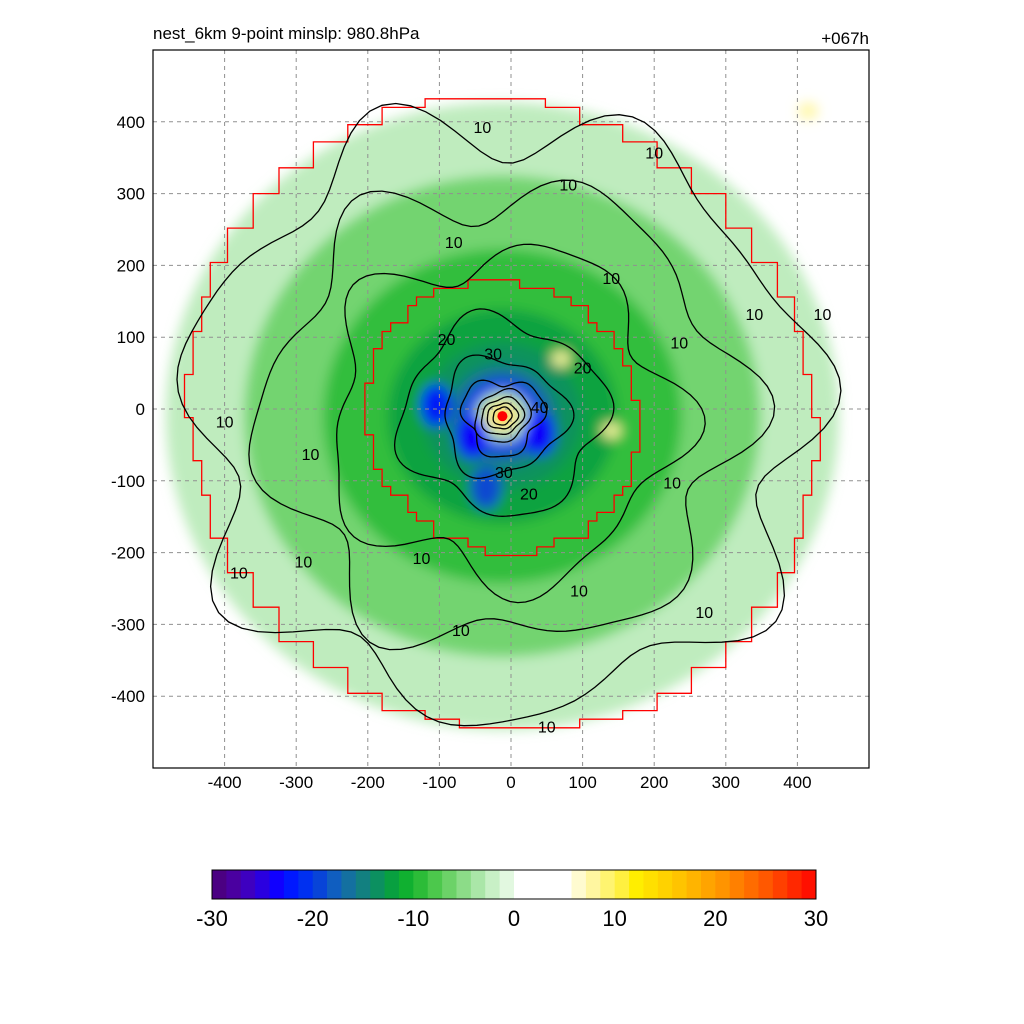 The width and height of the screenshot is (1024, 1024). What do you see at coordinates (816, 918) in the screenshot?
I see `colorbar-tick-label: 30` at bounding box center [816, 918].